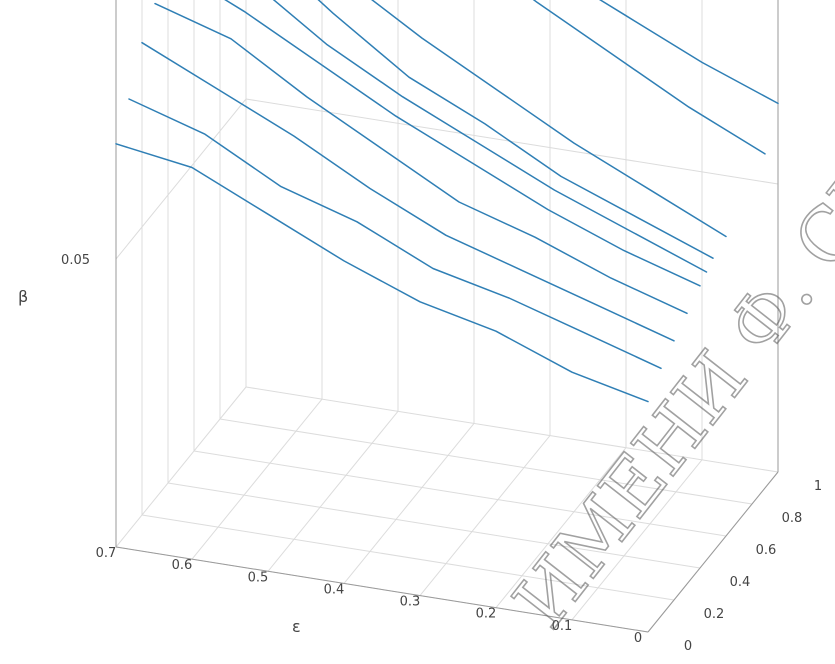 The height and width of the screenshot is (664, 835). I want to click on x-axis-line, so click(382, 589).